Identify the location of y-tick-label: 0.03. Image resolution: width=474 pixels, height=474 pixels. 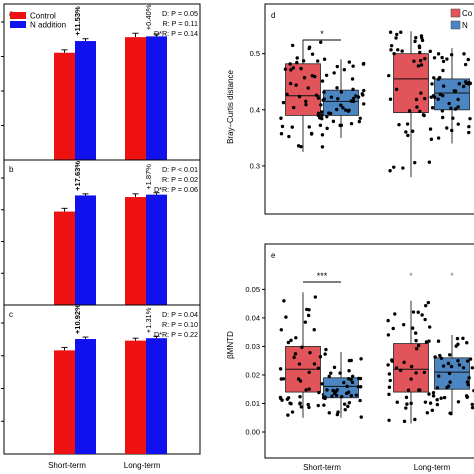
(252, 346).